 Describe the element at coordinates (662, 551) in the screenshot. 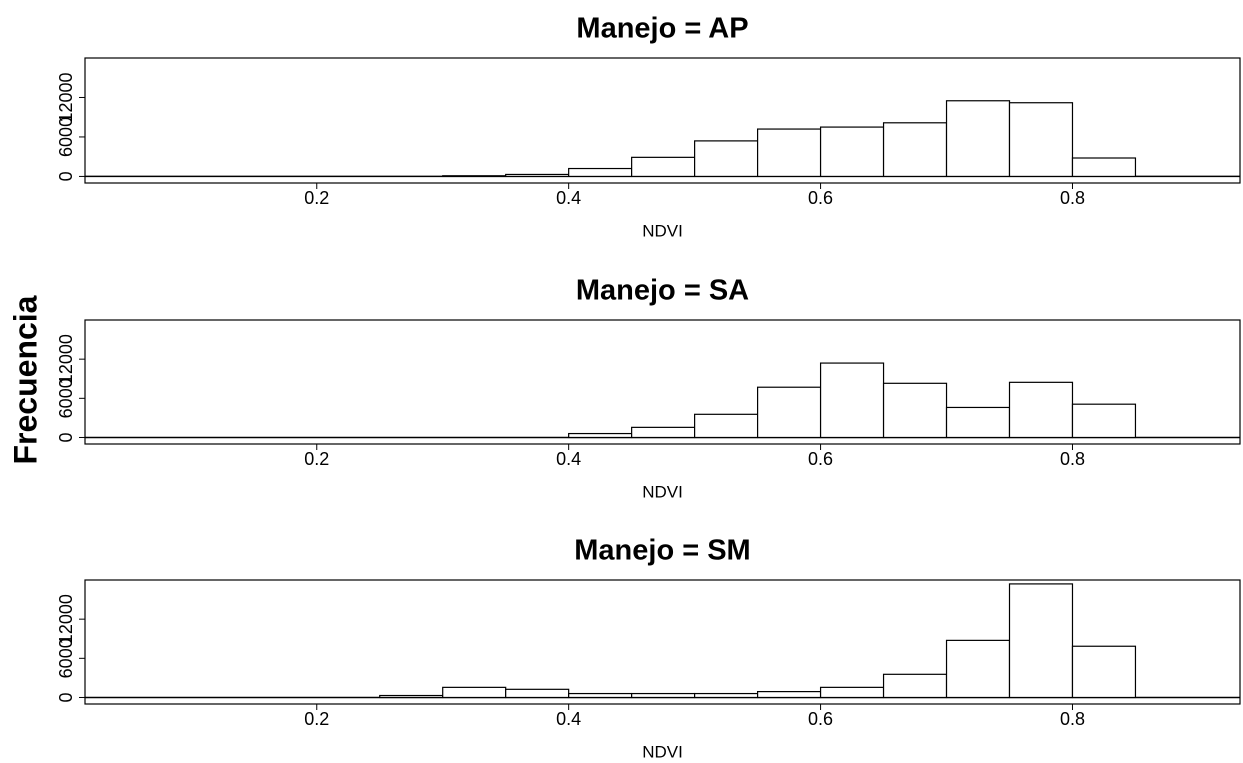

I see `chart-title: Manejo = SM` at that location.